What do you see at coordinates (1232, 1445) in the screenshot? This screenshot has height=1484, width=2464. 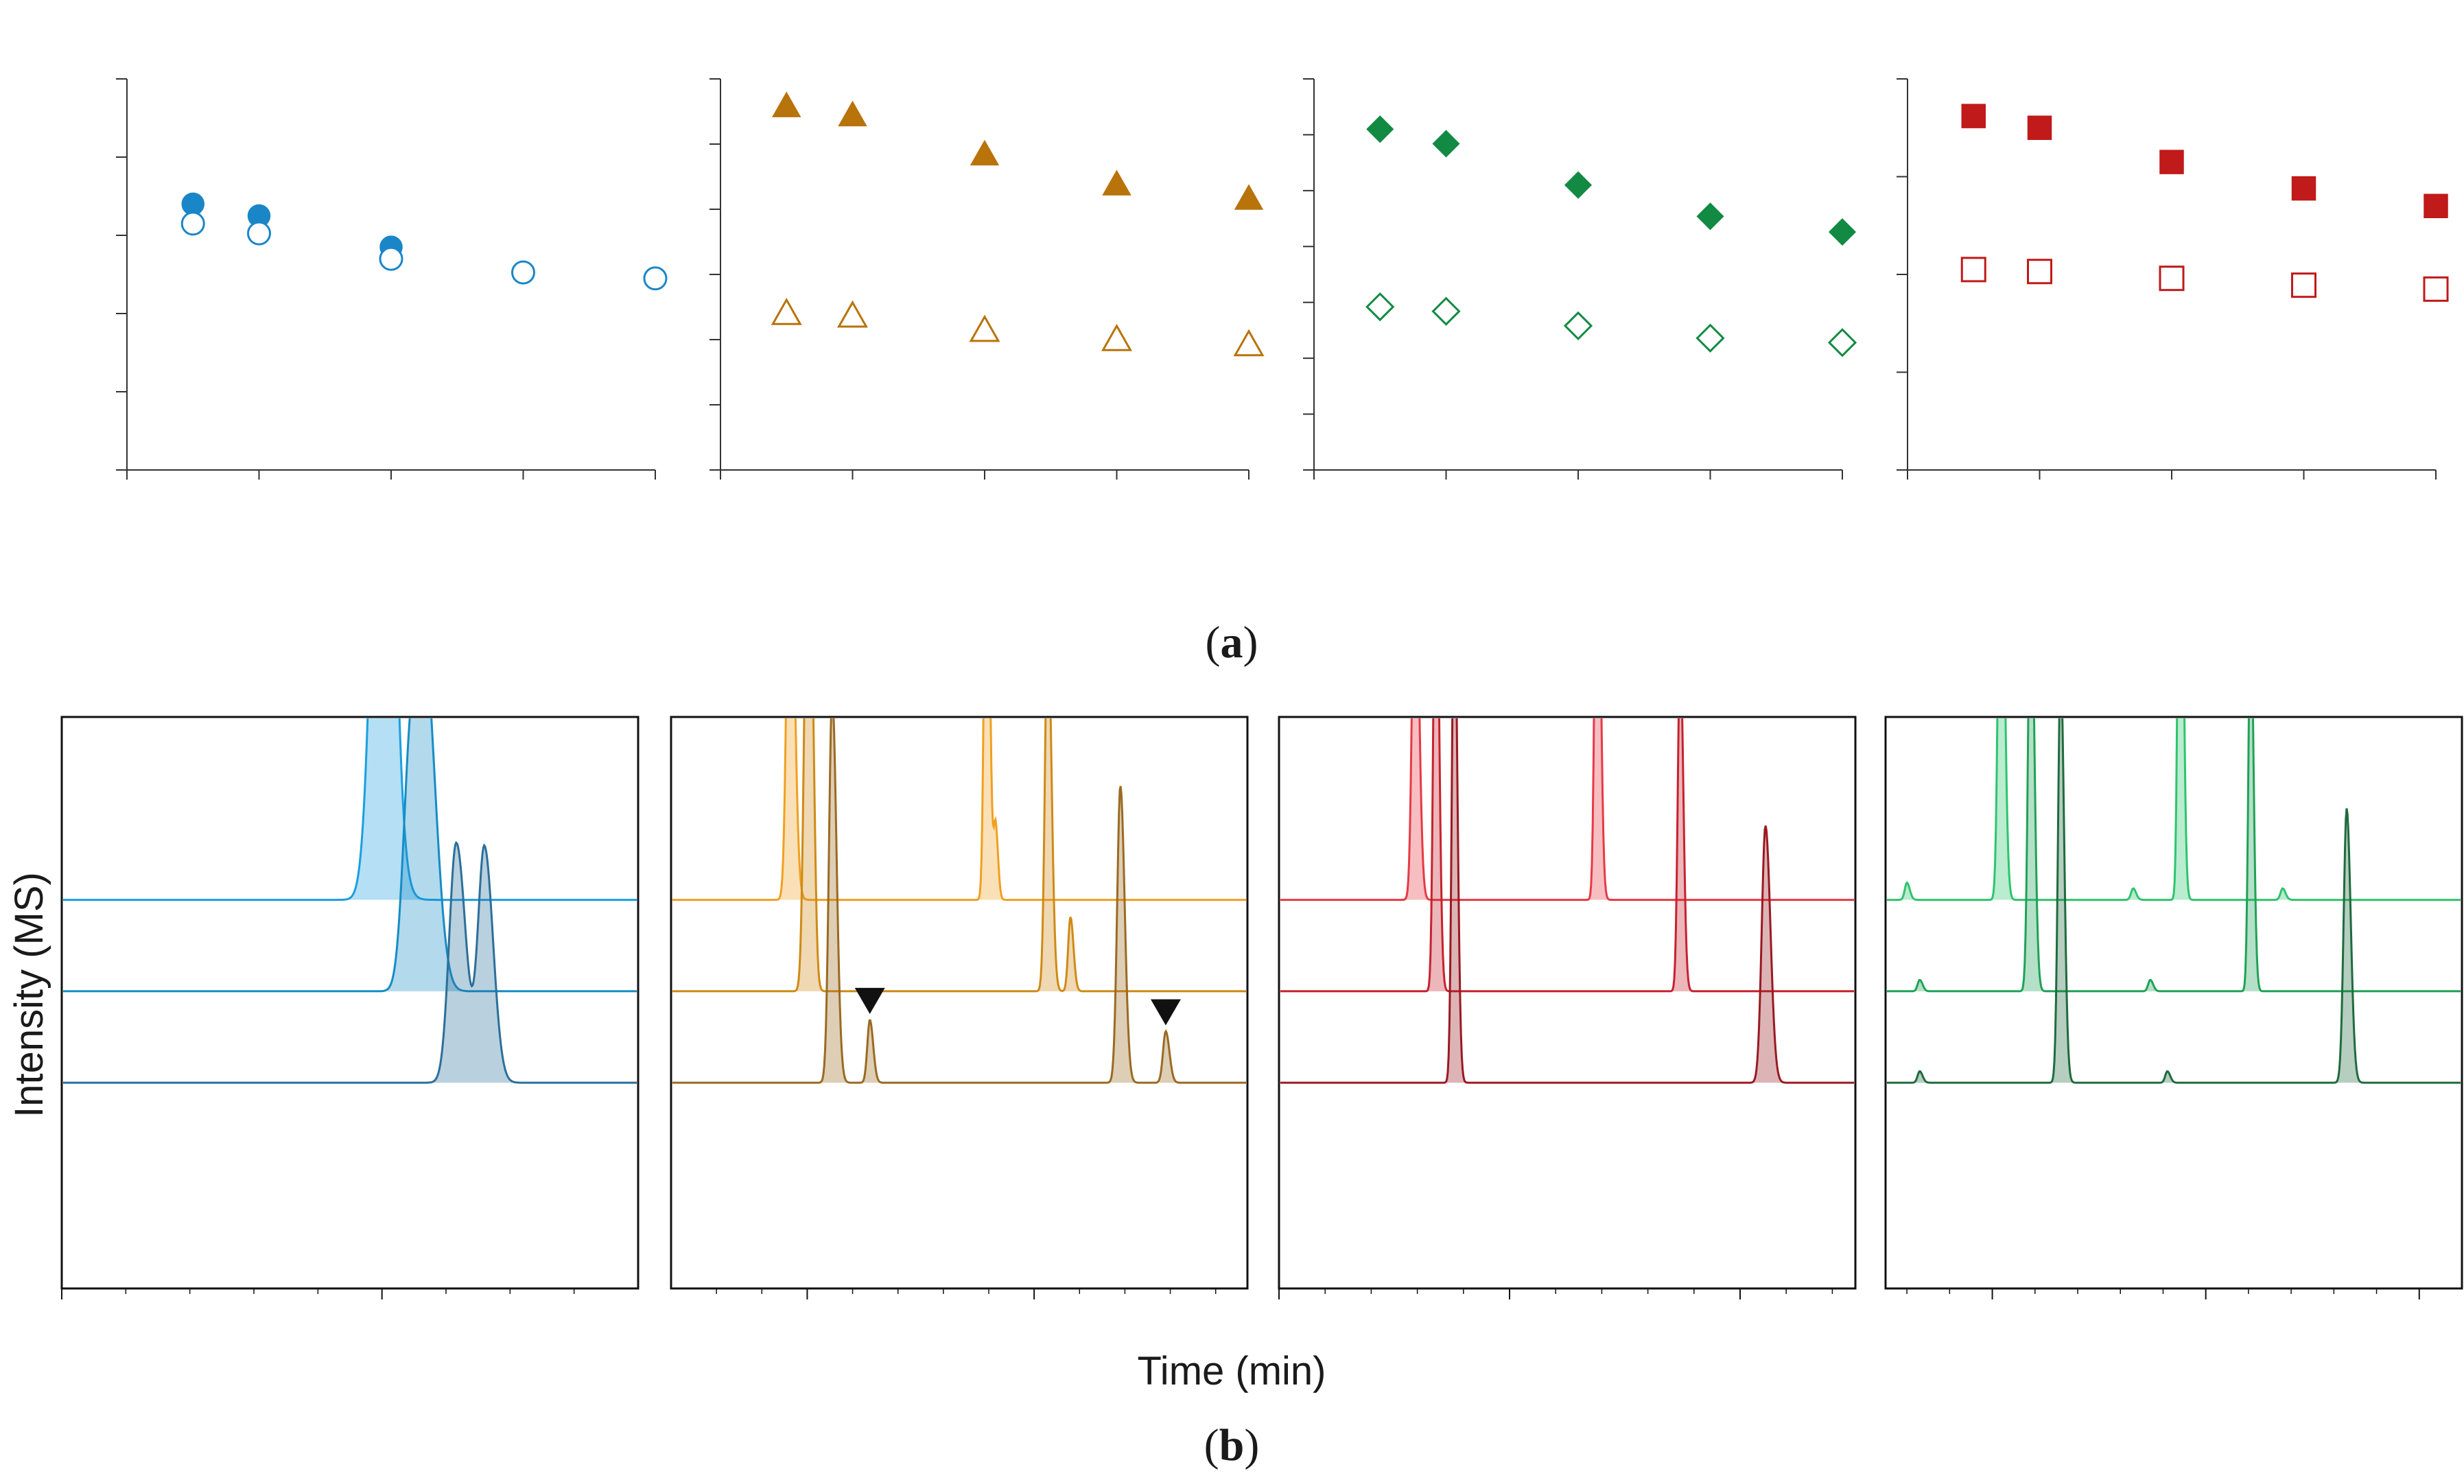 I see `panel-b-label: (b)` at bounding box center [1232, 1445].